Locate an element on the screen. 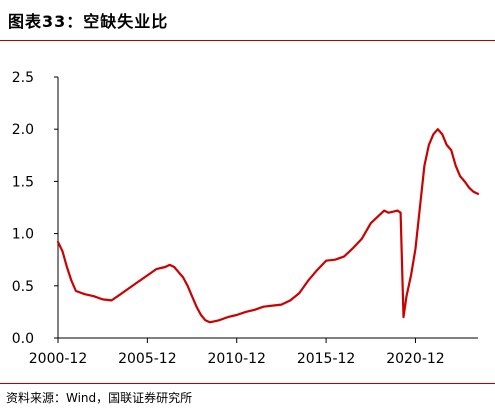  figure-title: 图表33：空缺失业比 is located at coordinates (88, 21).